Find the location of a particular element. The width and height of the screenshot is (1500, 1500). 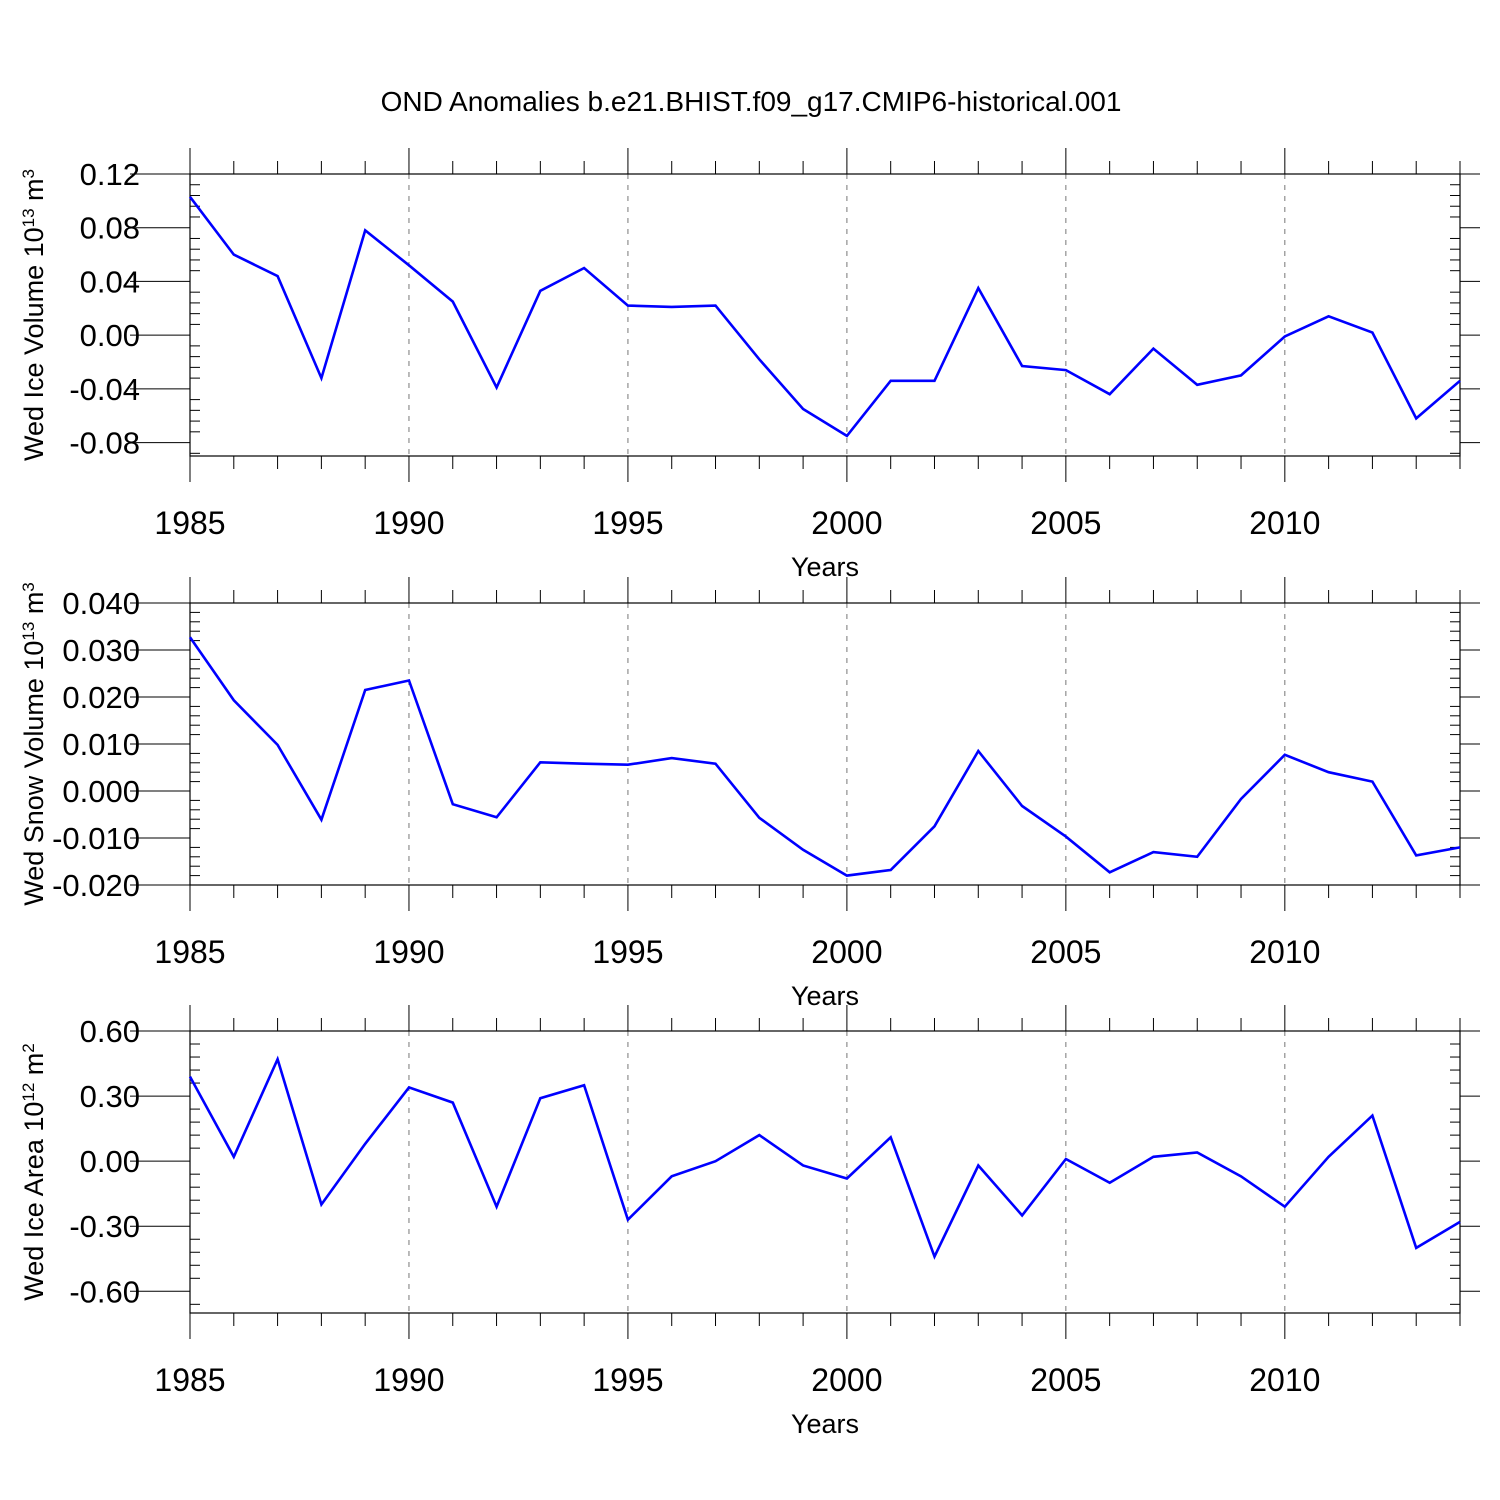

y-axis-label: Wed Snow Volume 1013 m3 is located at coordinates (34, 744).